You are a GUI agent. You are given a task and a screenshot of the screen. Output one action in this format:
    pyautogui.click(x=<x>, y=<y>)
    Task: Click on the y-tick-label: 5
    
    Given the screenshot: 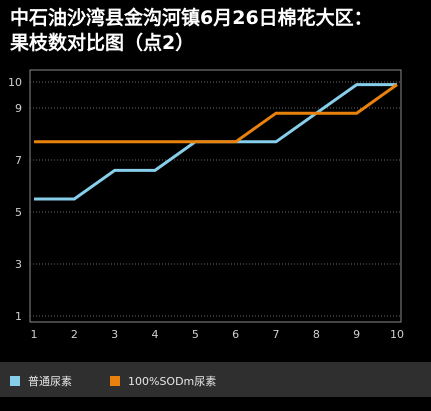 What is the action you would take?
    pyautogui.click(x=18, y=212)
    